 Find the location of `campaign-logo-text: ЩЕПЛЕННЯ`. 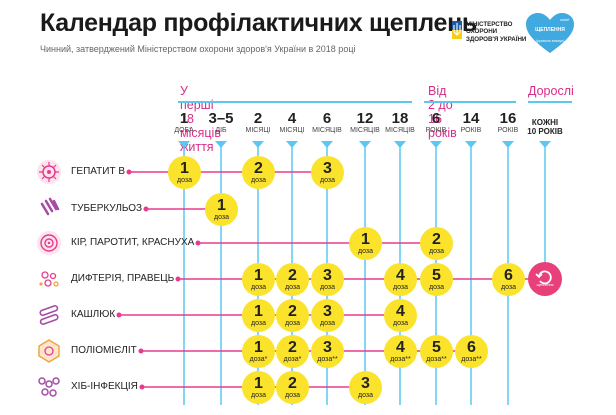

campaign-logo-text: ЩЕПЛЕННЯ is located at coordinates (550, 30).